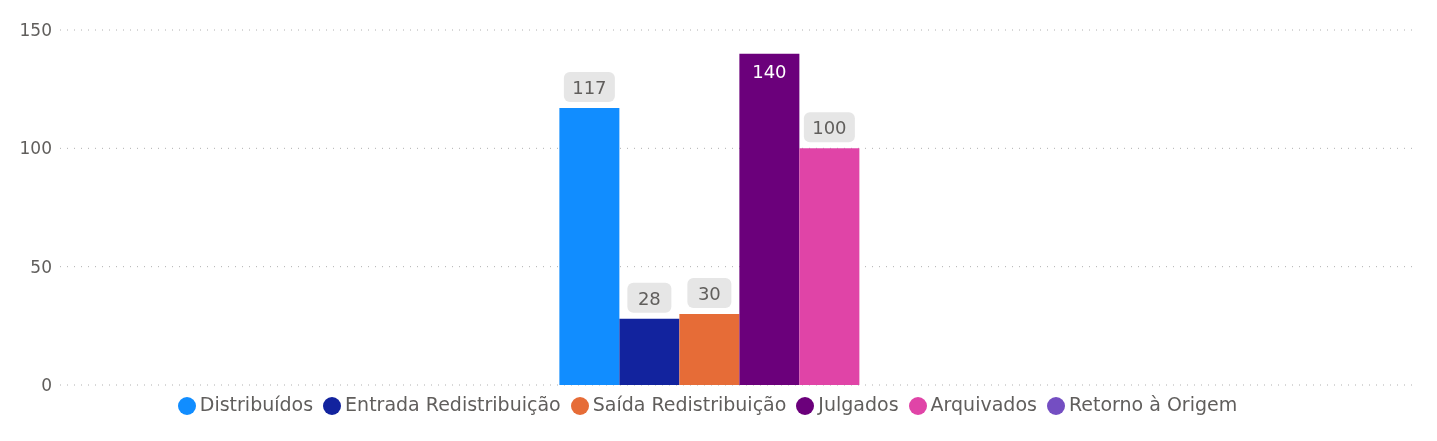 The image size is (1437, 441). What do you see at coordinates (256, 404) in the screenshot?
I see `legend-label: Distribuídos` at bounding box center [256, 404].